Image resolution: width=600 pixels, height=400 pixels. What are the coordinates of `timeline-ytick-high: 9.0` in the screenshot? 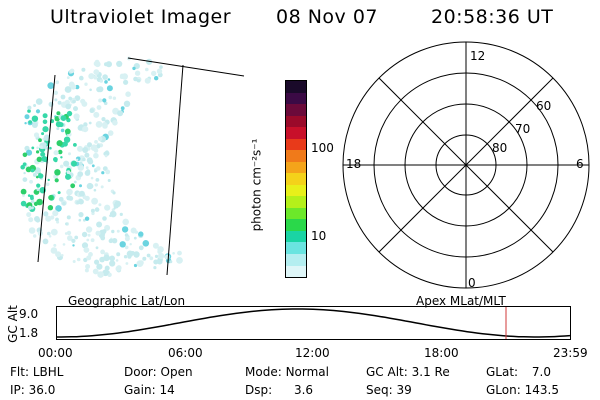 It's located at (29, 314).